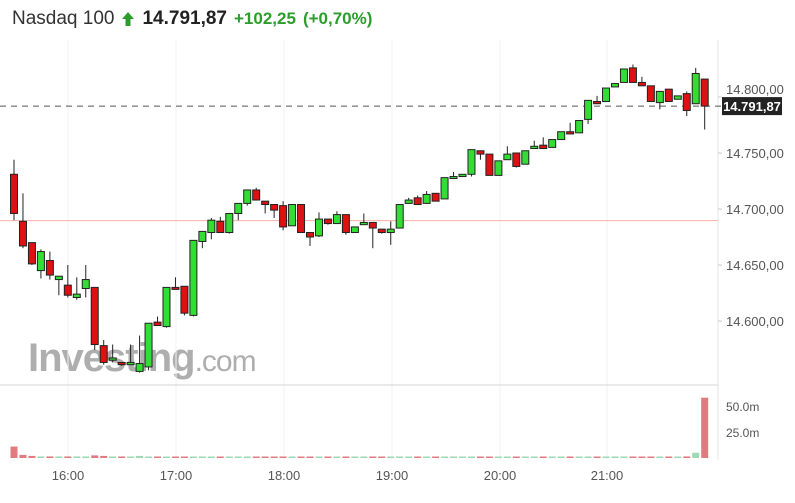  Describe the element at coordinates (742, 433) in the screenshot. I see `volume-tick-label: 25.0m` at that location.